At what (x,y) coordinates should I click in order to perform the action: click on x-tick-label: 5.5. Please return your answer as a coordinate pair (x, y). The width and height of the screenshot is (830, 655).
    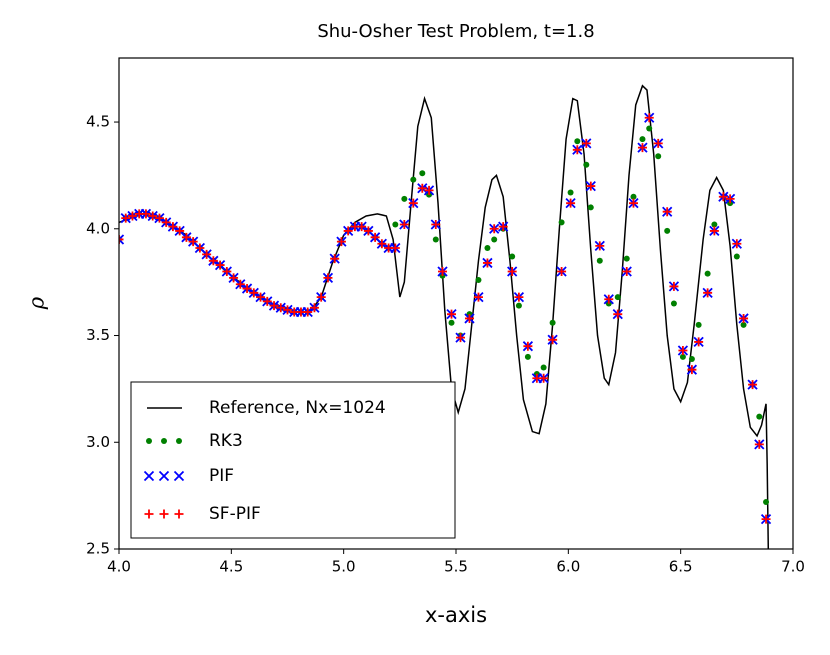
    Looking at the image, I should click on (456, 567).